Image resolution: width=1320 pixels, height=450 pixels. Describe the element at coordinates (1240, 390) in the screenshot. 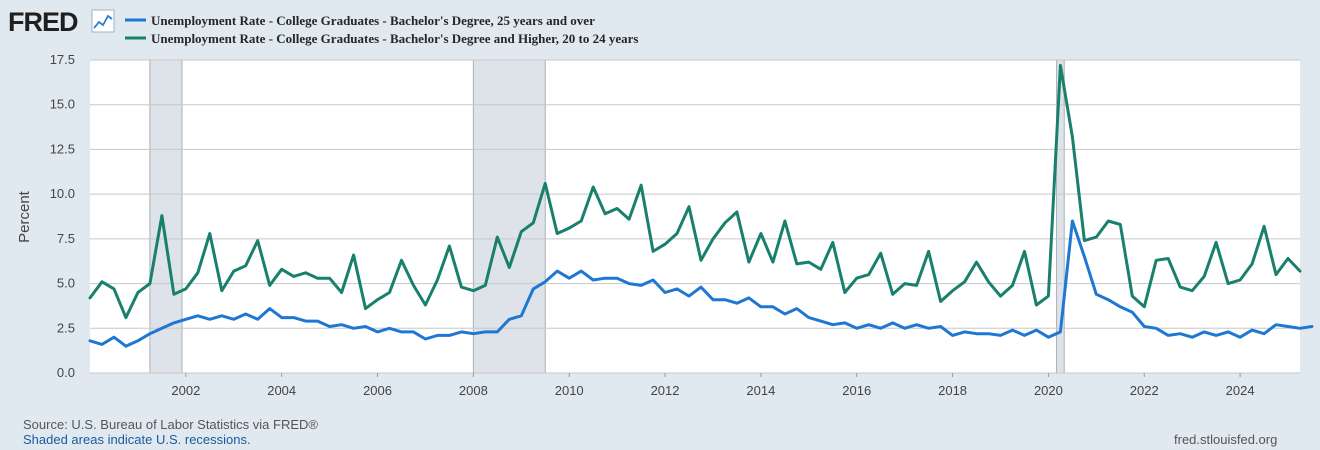

I see `x-tick-label: 2024` at that location.